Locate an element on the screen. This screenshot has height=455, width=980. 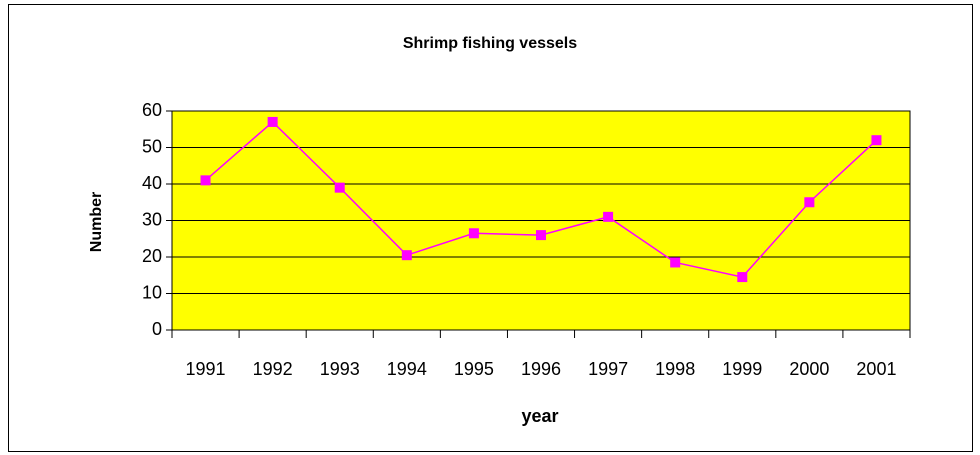
y-tick-label: 40 is located at coordinates (152, 183).